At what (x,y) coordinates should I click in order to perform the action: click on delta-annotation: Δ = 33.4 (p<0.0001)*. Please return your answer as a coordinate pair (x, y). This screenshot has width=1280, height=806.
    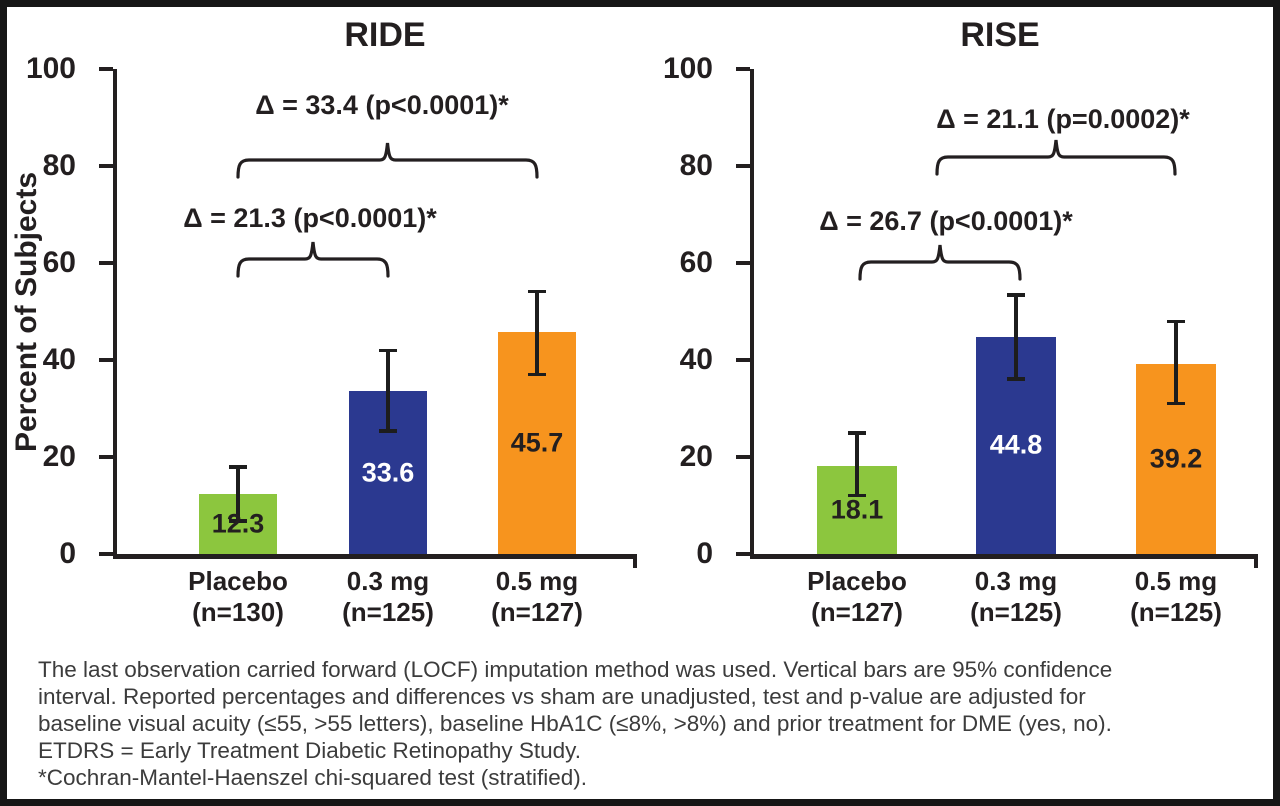
    Looking at the image, I should click on (382, 105).